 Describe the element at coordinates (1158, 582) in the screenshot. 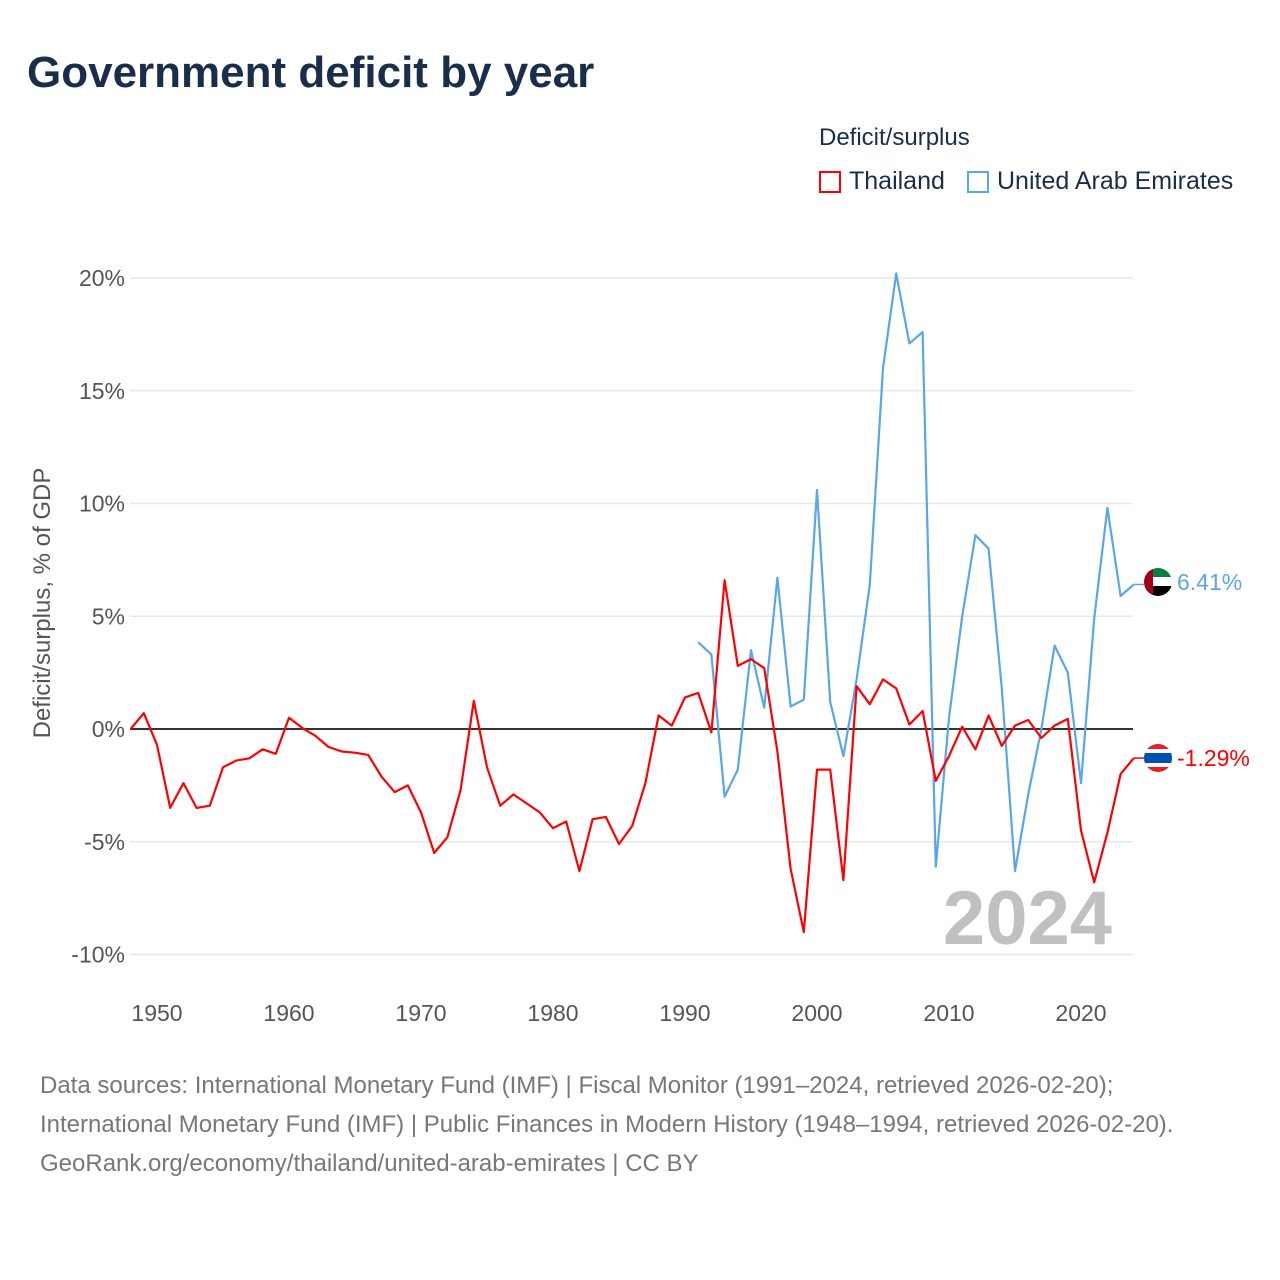

I see `uae-flag-icon` at that location.